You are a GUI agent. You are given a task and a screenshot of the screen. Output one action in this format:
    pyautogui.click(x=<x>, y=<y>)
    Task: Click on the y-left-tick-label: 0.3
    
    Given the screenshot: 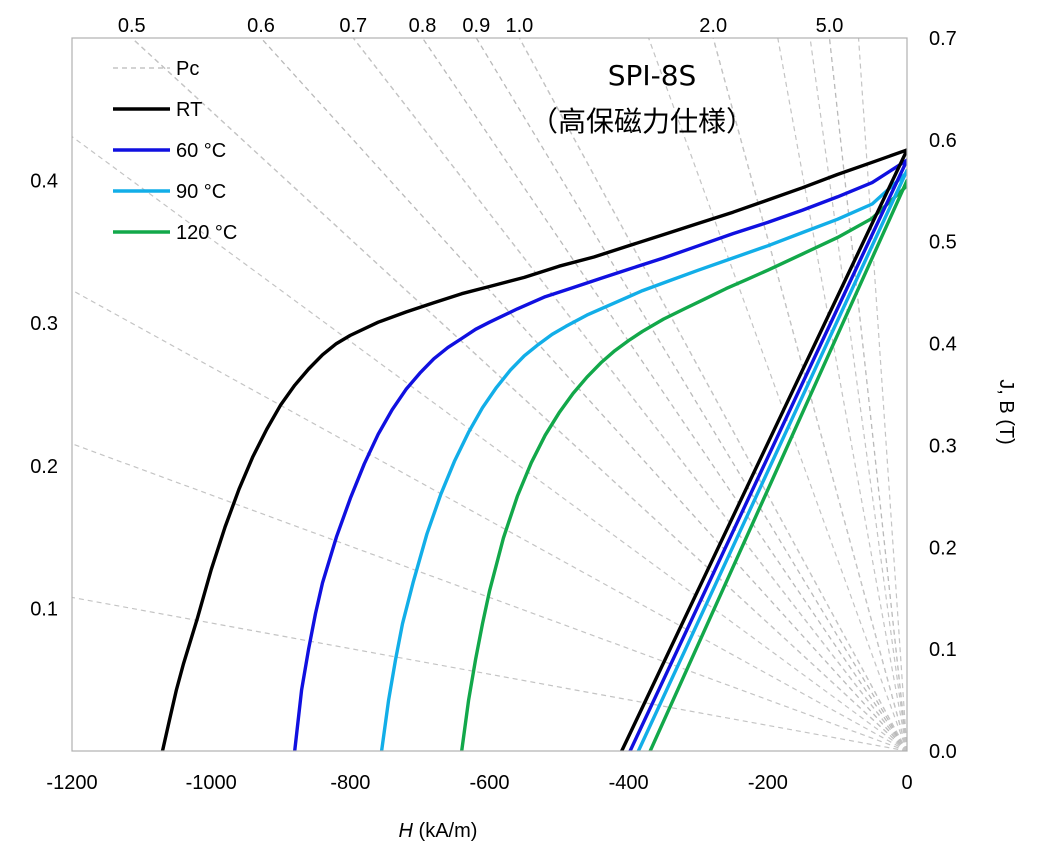 What is the action you would take?
    pyautogui.click(x=44, y=324)
    